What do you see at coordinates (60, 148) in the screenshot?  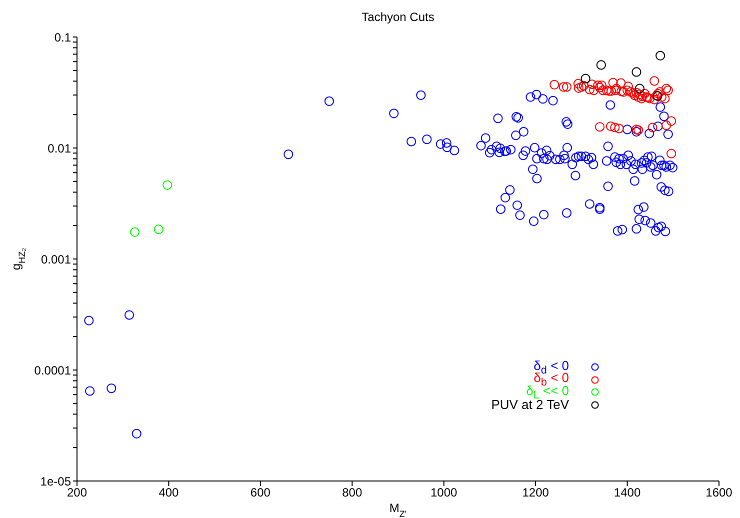 I see `y-tick-label: 0.01` at bounding box center [60, 148].